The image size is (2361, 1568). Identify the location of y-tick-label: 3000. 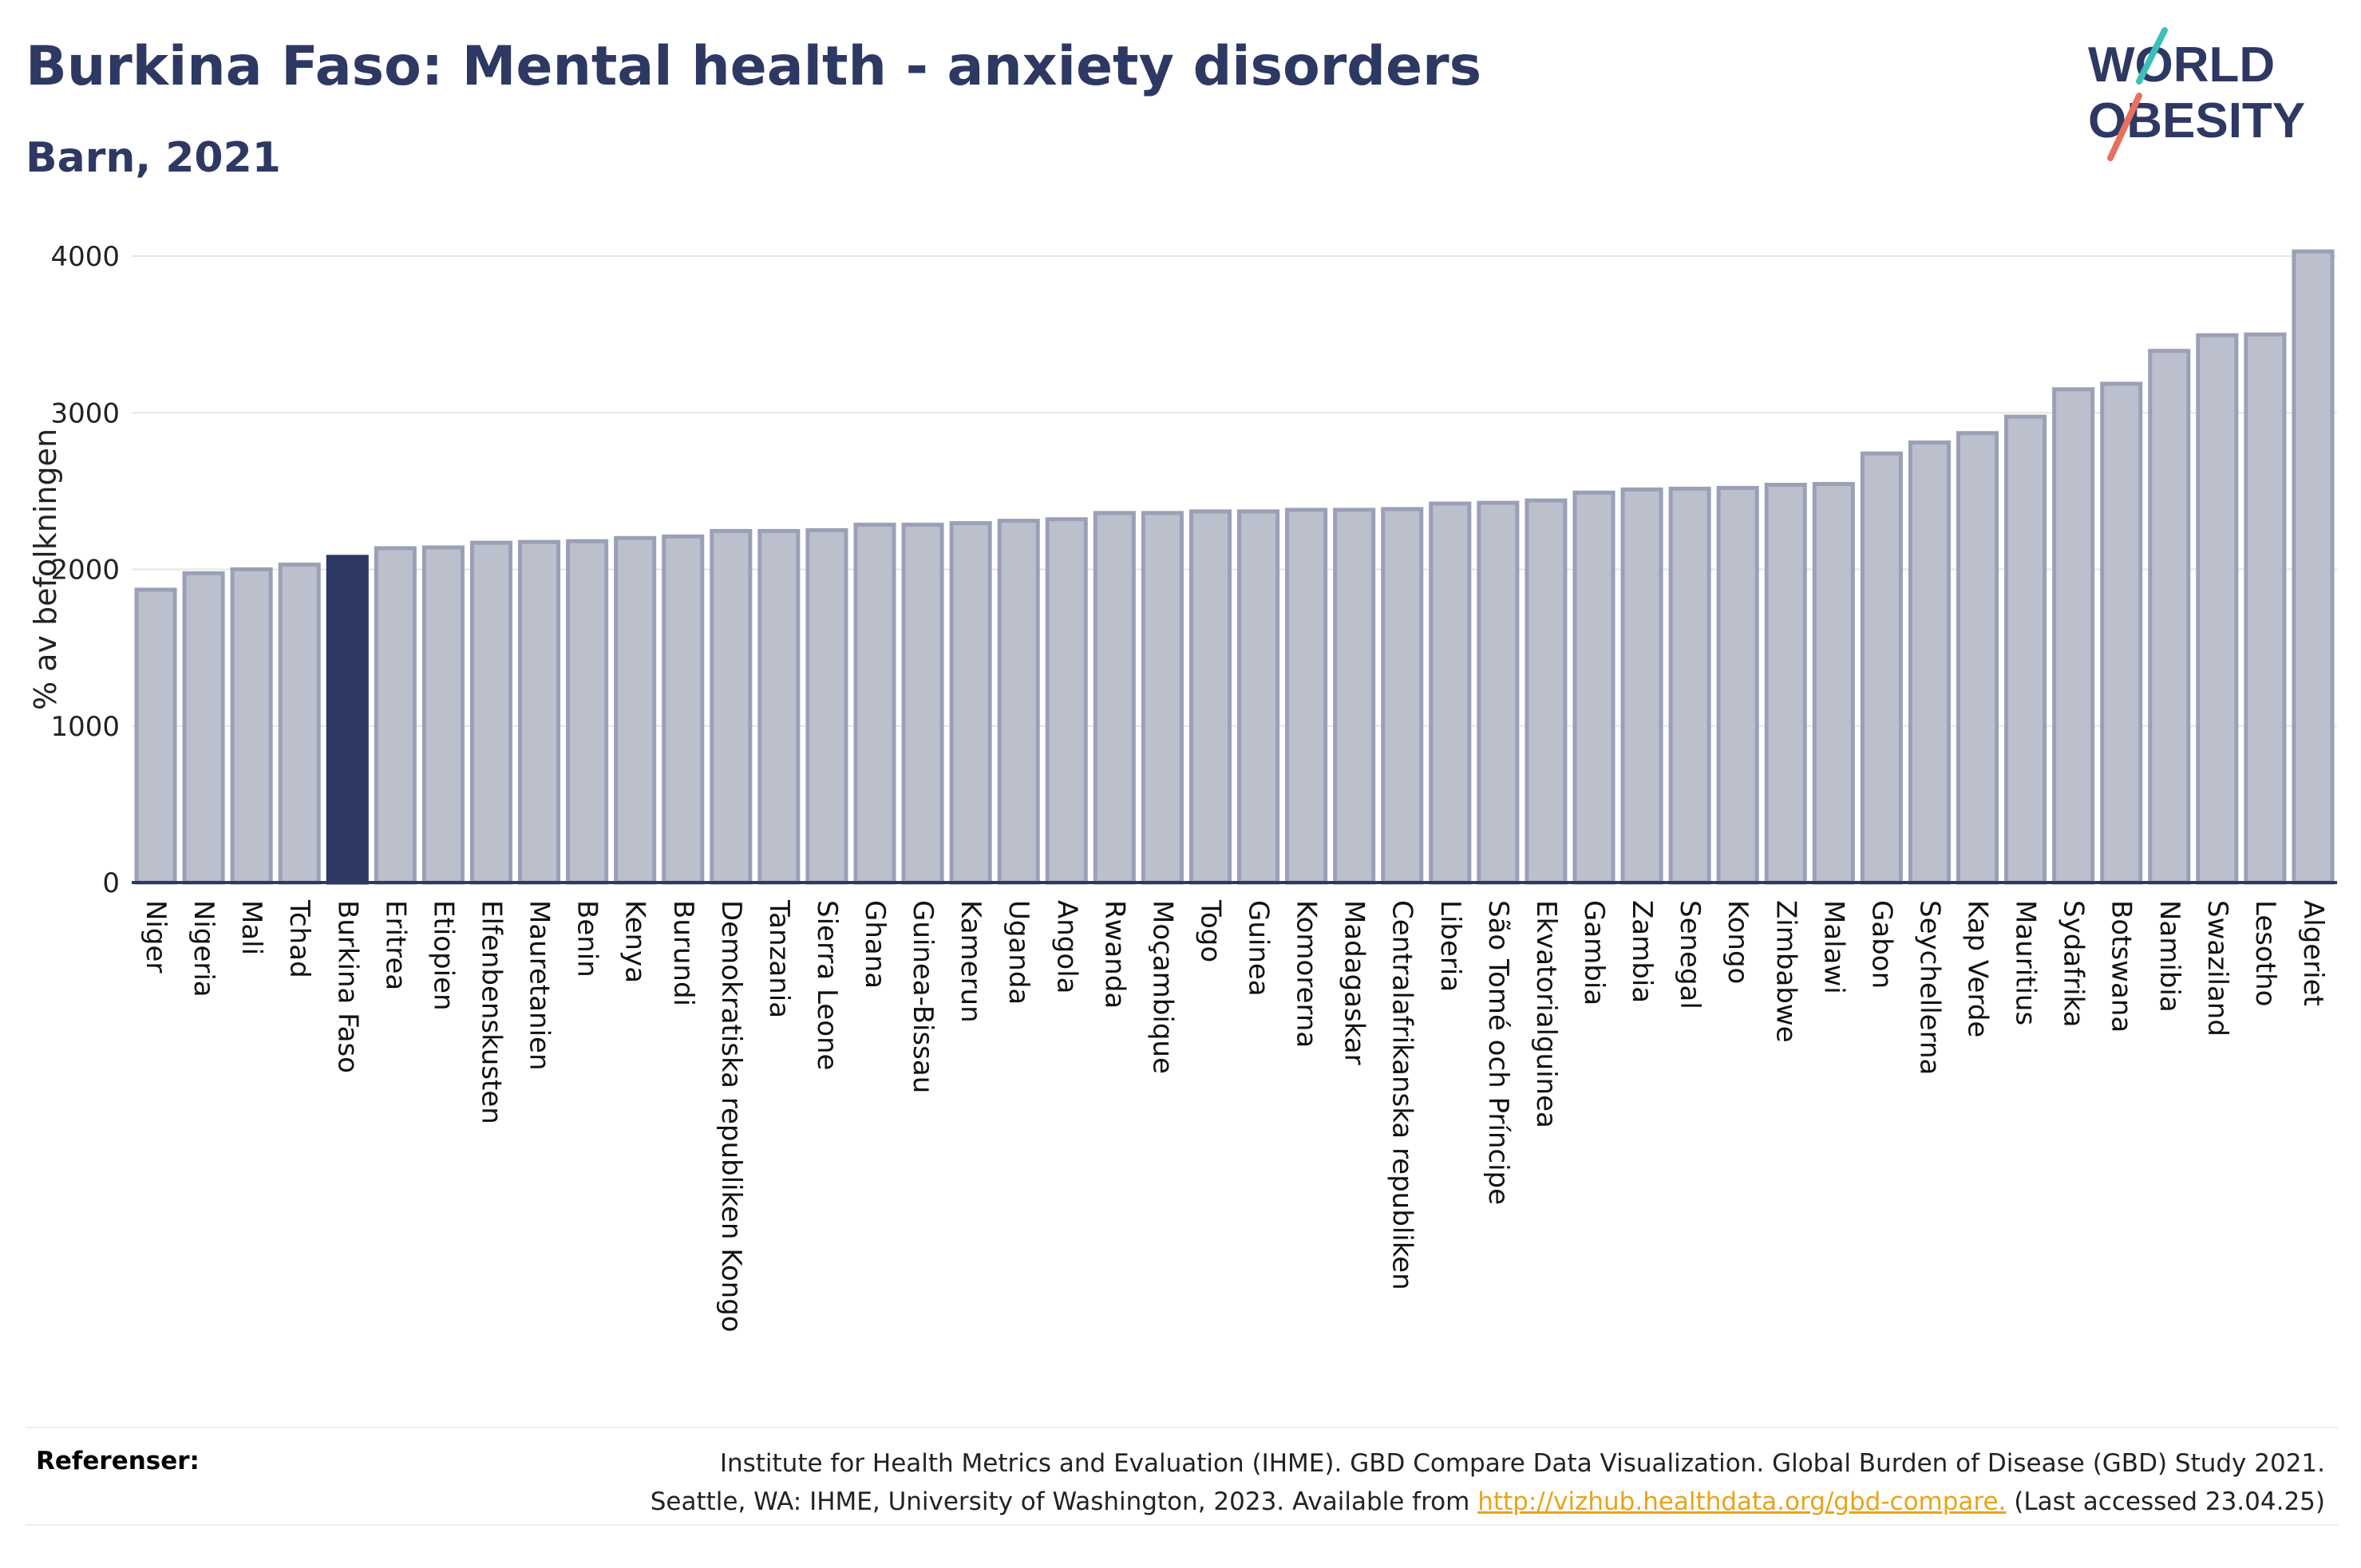
(85, 413).